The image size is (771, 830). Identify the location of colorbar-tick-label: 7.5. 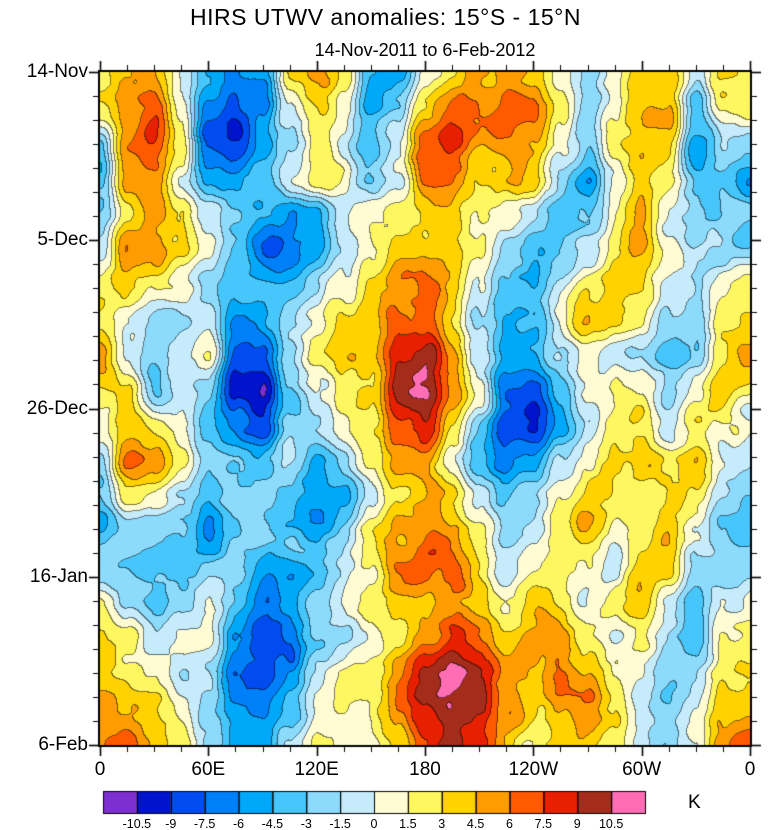
(543, 823).